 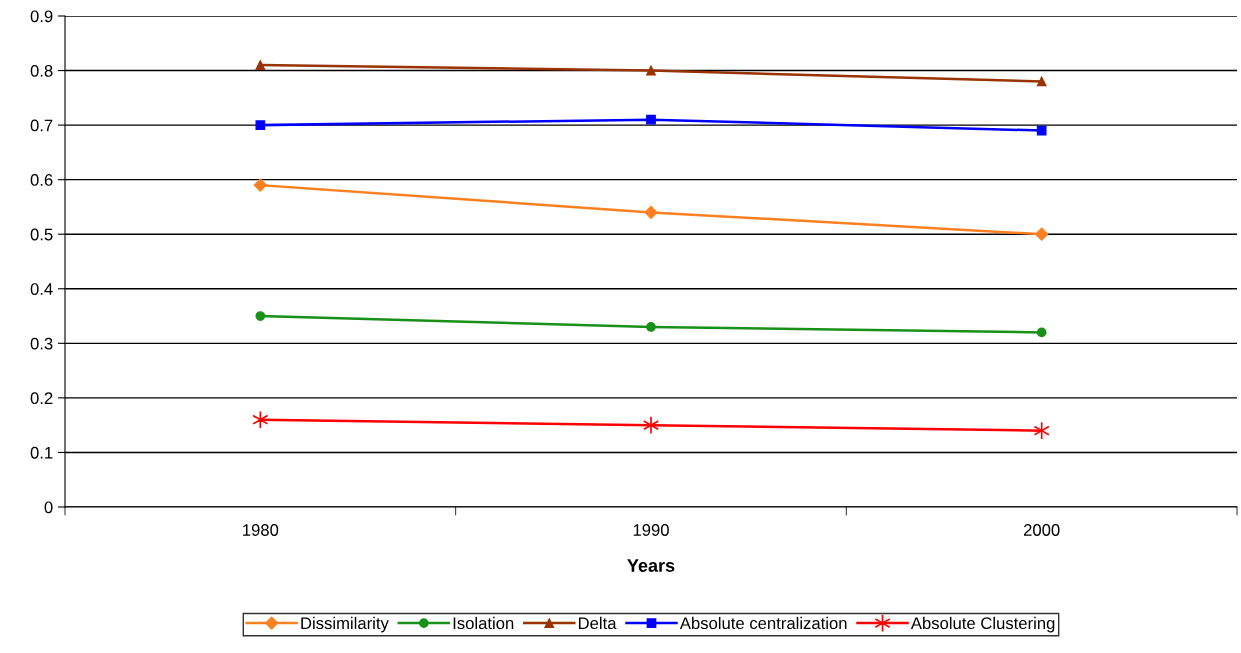 What do you see at coordinates (41, 343) in the screenshot?
I see `y-tick-label: 0.3` at bounding box center [41, 343].